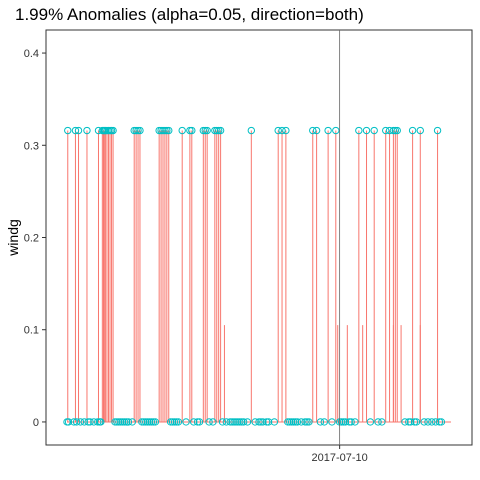 This screenshot has width=480, height=480. I want to click on y-axis: 0 0.1 0.2 0.3 0.4, so click(35, 238).